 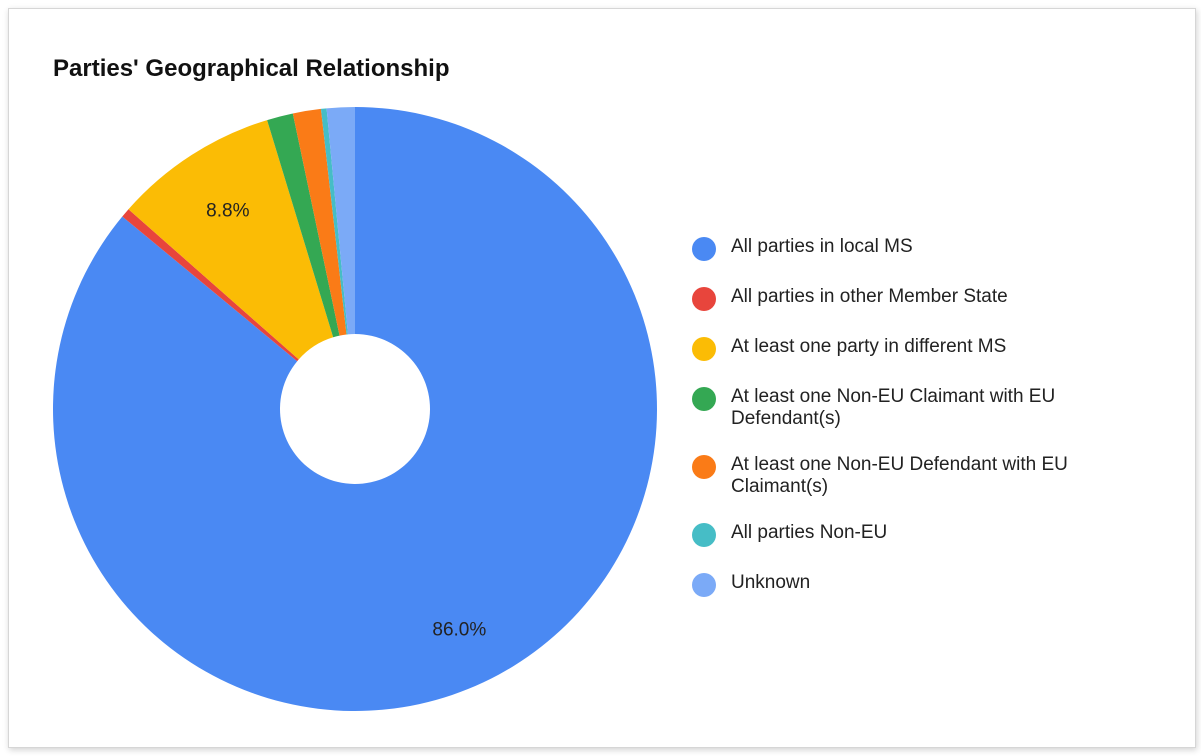 What do you see at coordinates (869, 296) in the screenshot?
I see `legend-label: All parties in other Member State` at bounding box center [869, 296].